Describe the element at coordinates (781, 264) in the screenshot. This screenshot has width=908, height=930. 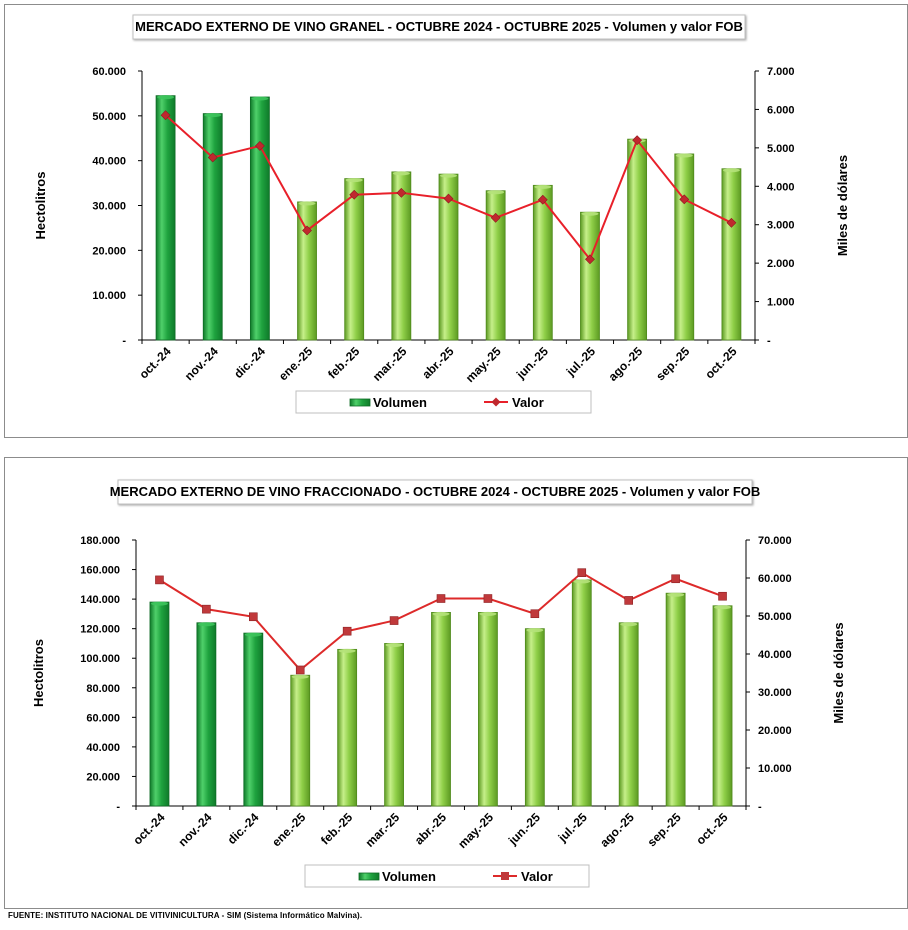
I see `right-tick-label: 2.000` at that location.